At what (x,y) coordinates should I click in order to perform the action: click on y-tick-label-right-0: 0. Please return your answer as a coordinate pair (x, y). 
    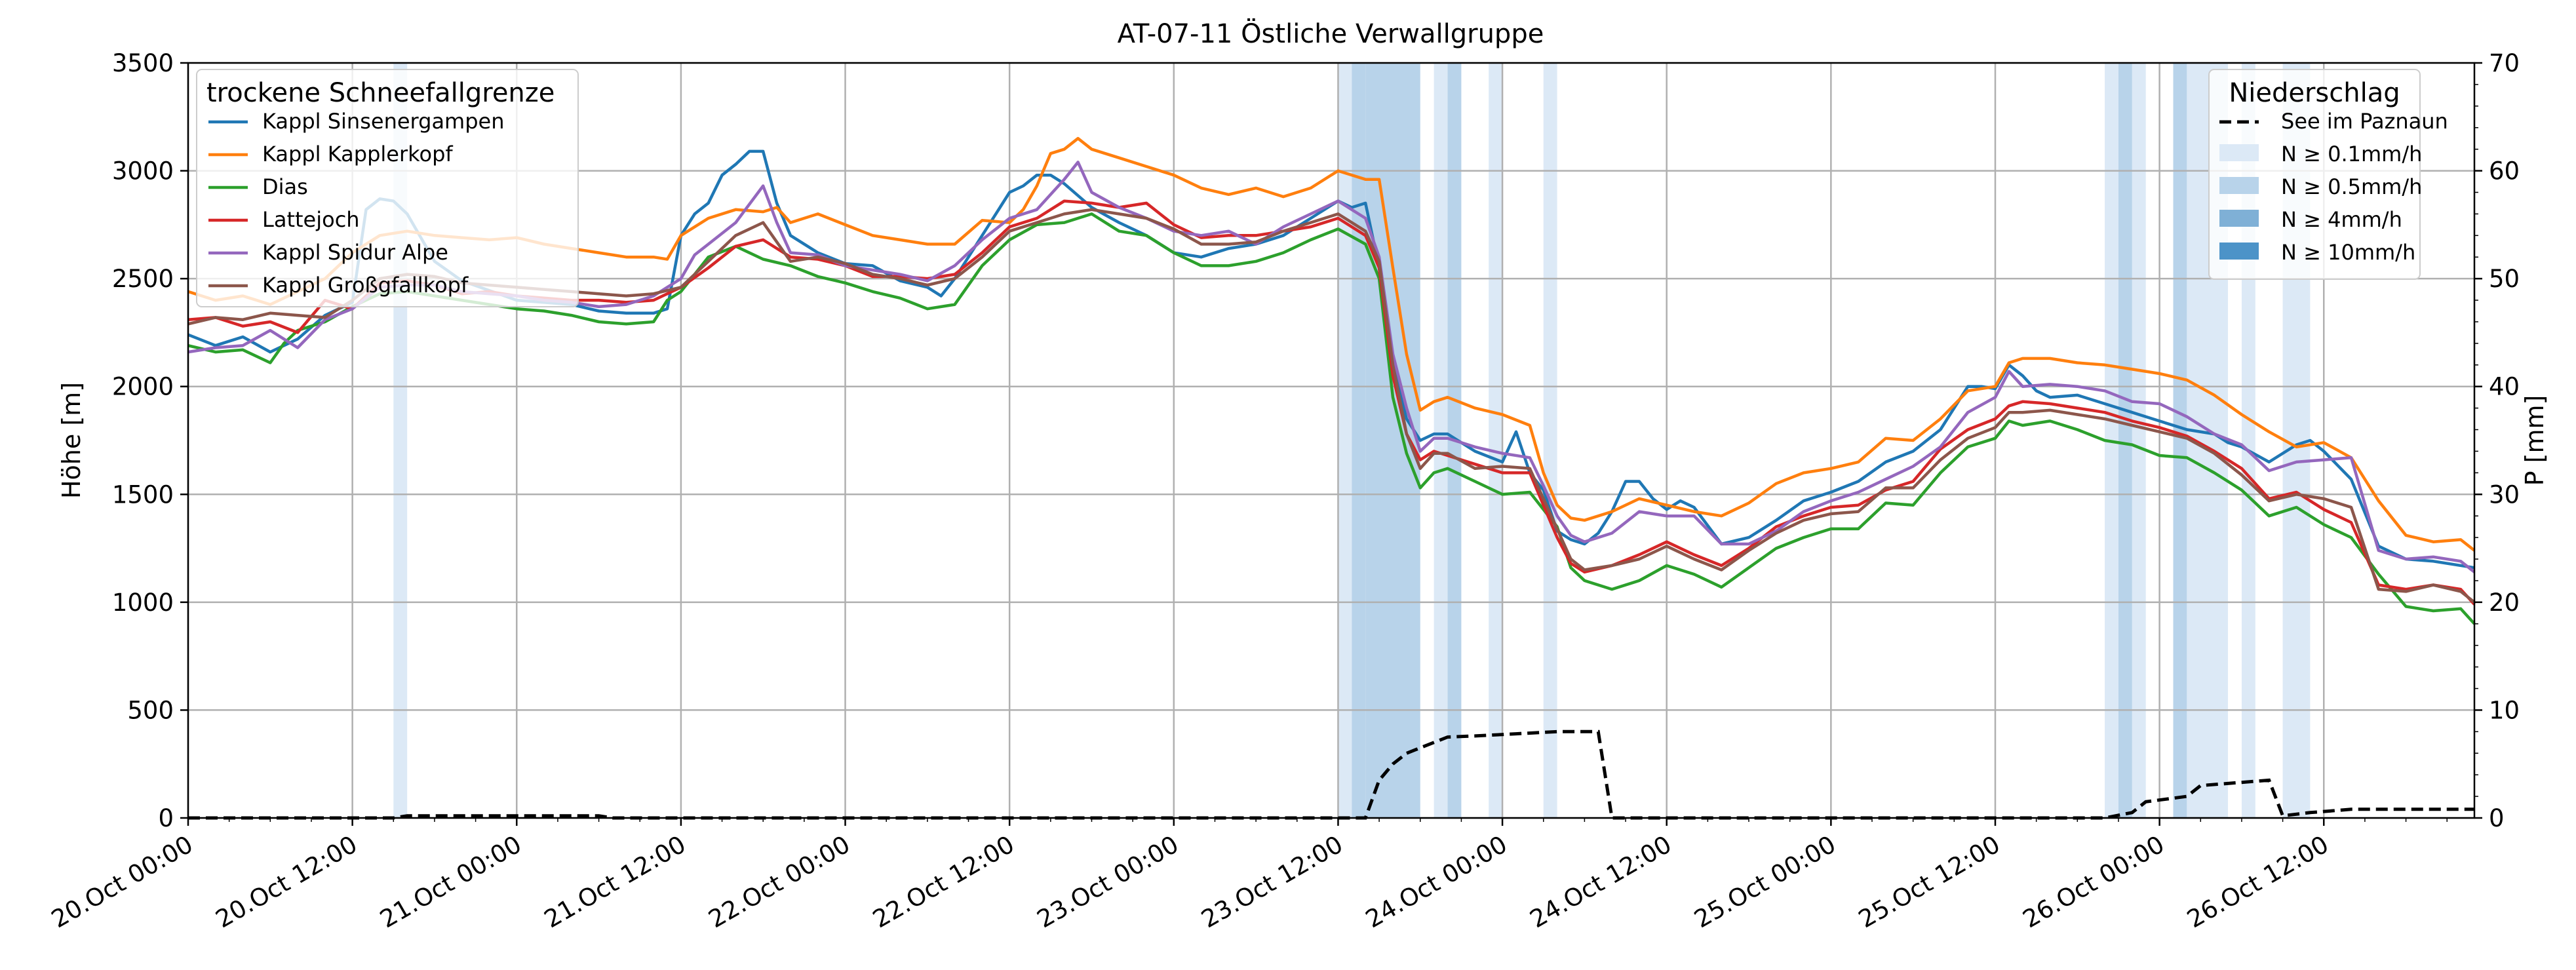
    Looking at the image, I should click on (2497, 818).